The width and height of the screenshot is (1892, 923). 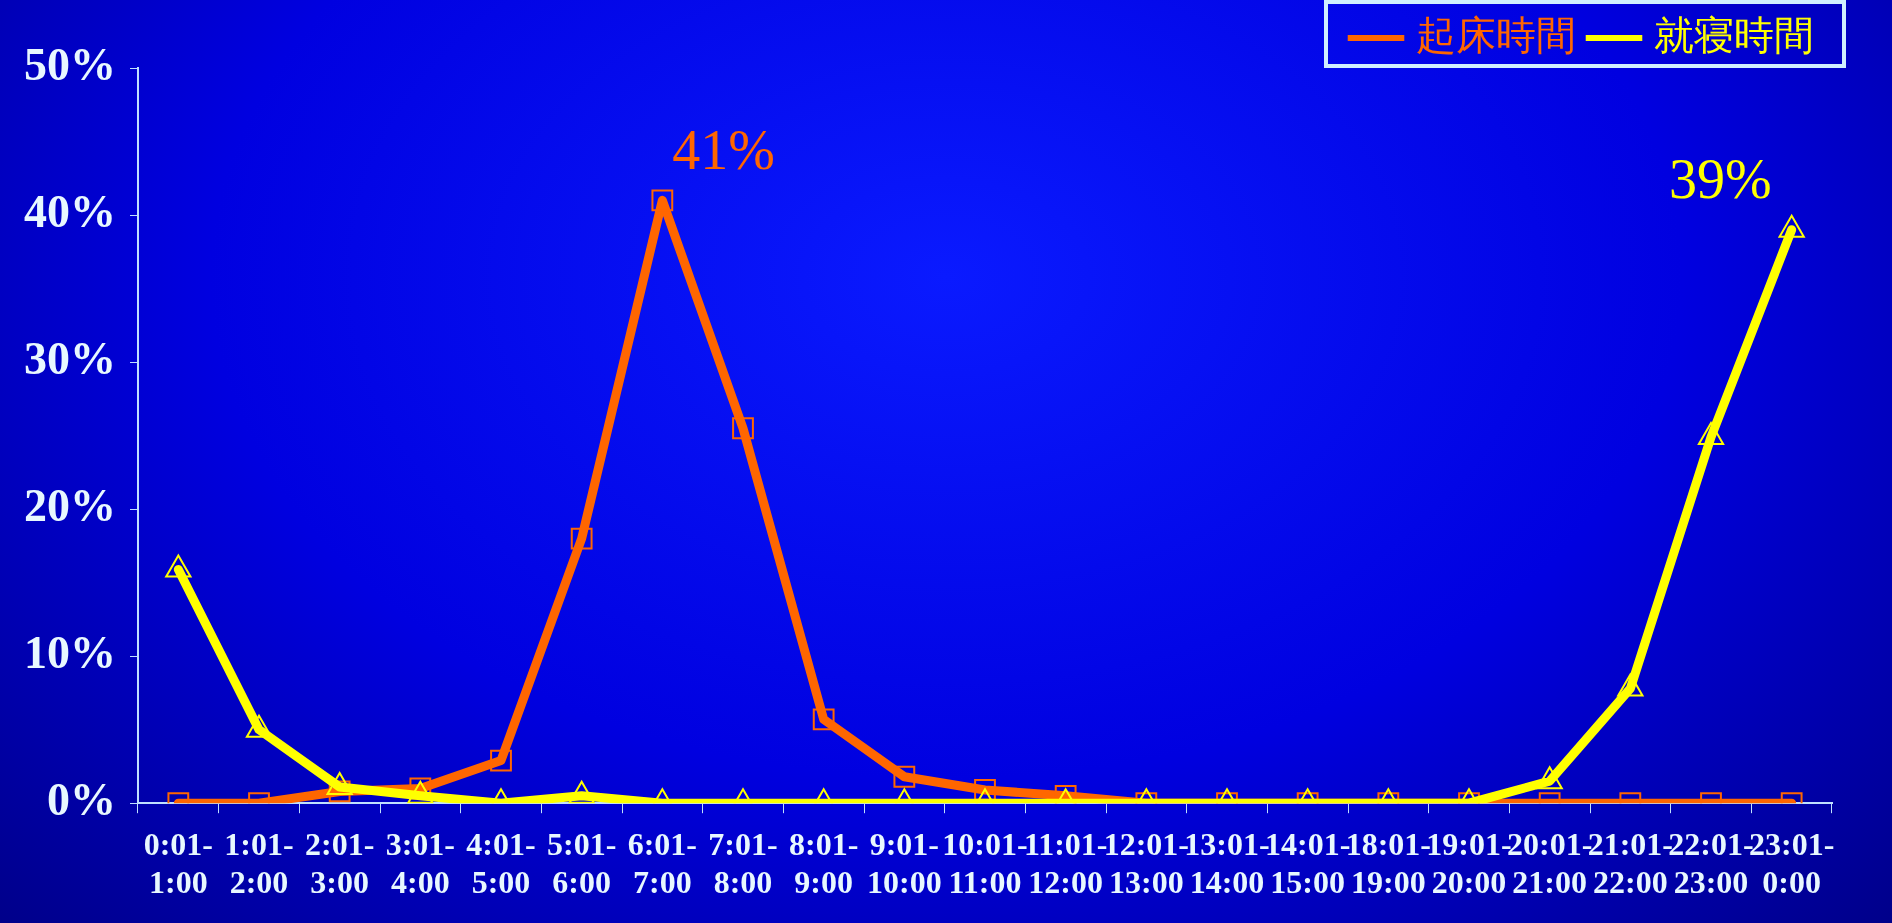 What do you see at coordinates (662, 863) in the screenshot?
I see `x-tick-label: 6:01-7:00` at bounding box center [662, 863].